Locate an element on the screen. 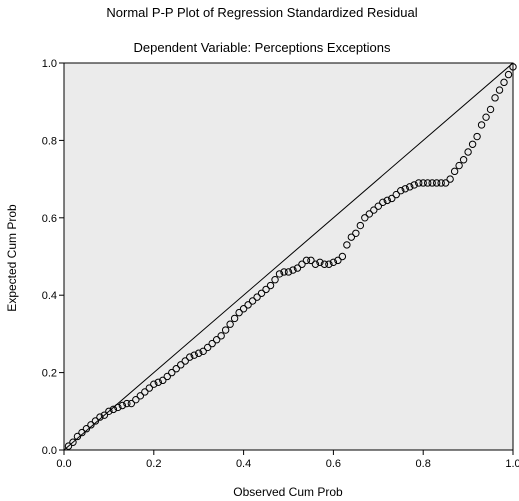 The image size is (519, 501). y-tick-label: 0.0 is located at coordinates (49, 451).